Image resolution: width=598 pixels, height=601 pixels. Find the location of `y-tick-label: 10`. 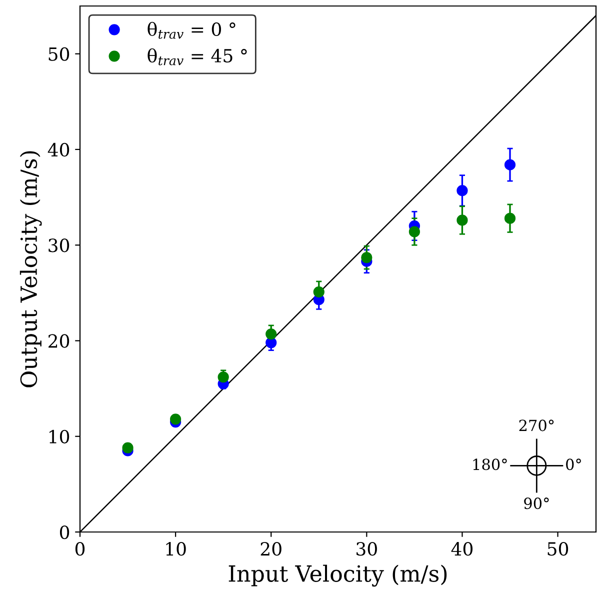

y-tick-label: 10 is located at coordinates (60, 437).